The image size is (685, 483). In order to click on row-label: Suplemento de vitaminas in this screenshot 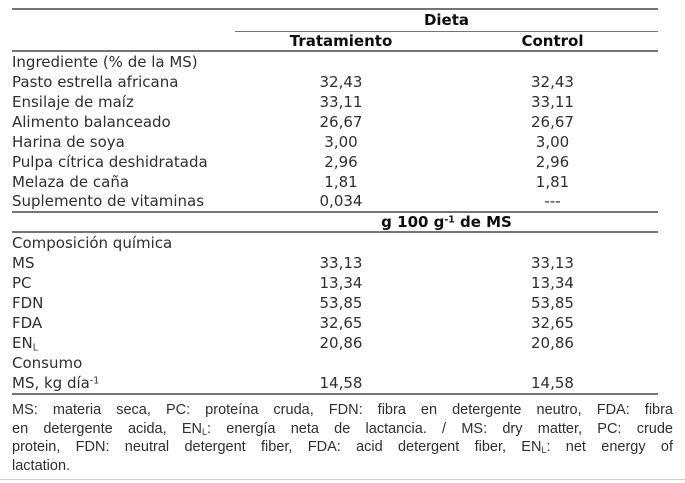, I will do `click(123, 202)`.